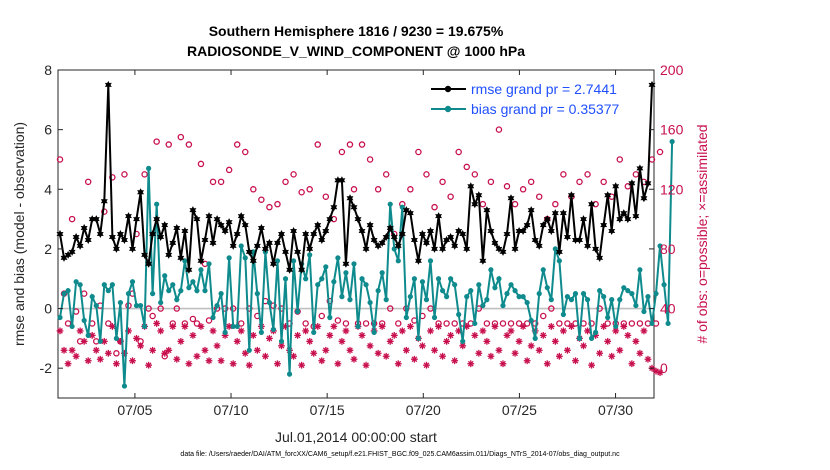 This screenshot has width=830, height=470. Describe the element at coordinates (423, 410) in the screenshot. I see `x-tick-label: 07/20` at that location.